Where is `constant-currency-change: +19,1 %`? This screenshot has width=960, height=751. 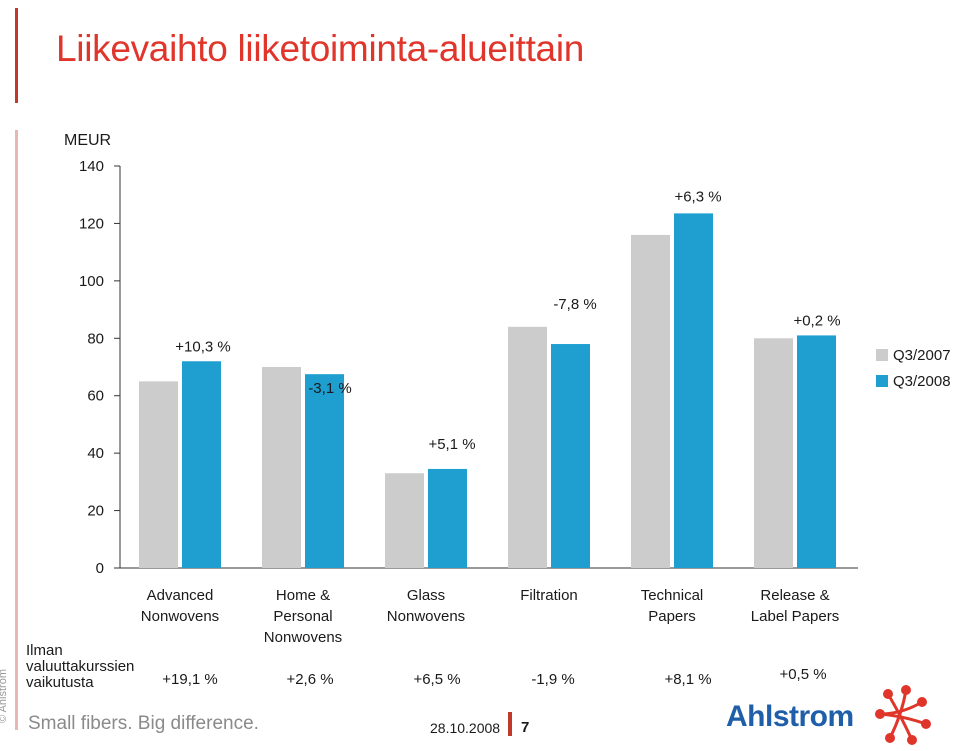
constant-currency-change: +19,1 % is located at coordinates (189, 679).